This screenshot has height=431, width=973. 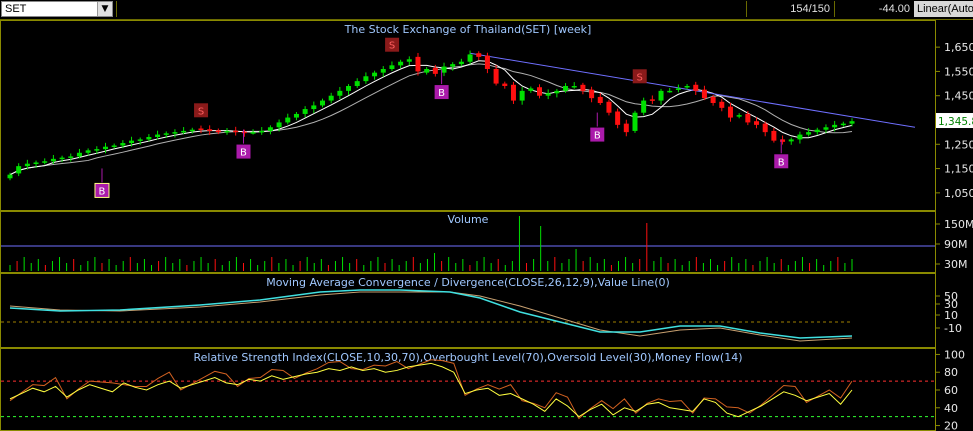 What do you see at coordinates (953, 328) in the screenshot?
I see `macd-tick-label: -10` at bounding box center [953, 328].